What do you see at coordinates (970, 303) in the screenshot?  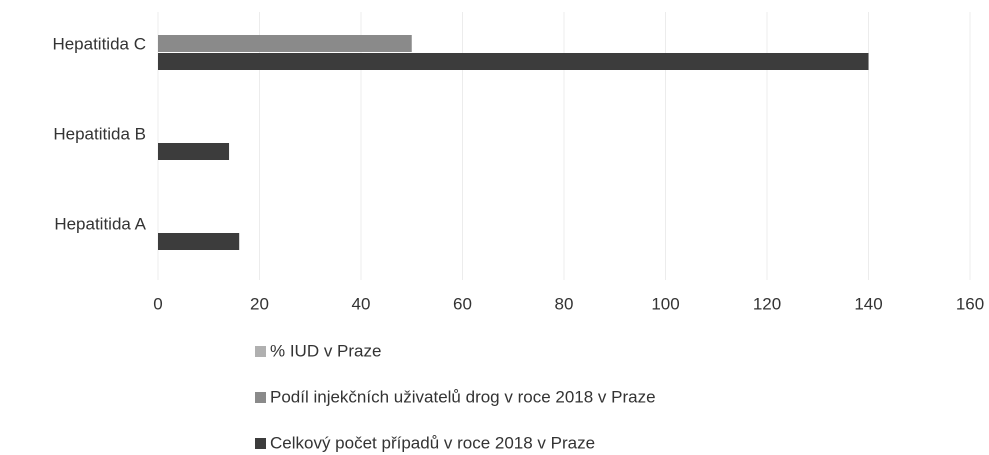 I see `x-tick-label: 160` at bounding box center [970, 303].